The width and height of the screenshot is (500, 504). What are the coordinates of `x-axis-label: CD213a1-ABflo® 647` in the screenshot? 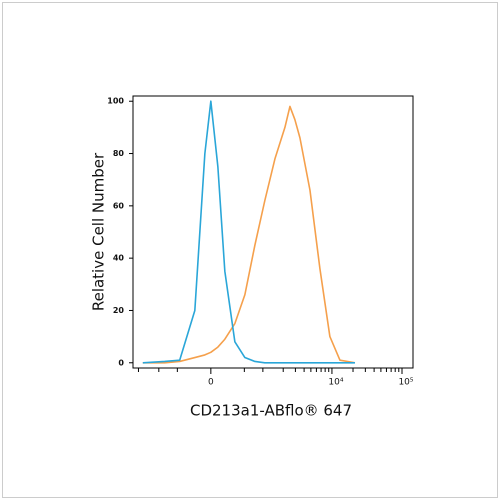 It's located at (271, 411).